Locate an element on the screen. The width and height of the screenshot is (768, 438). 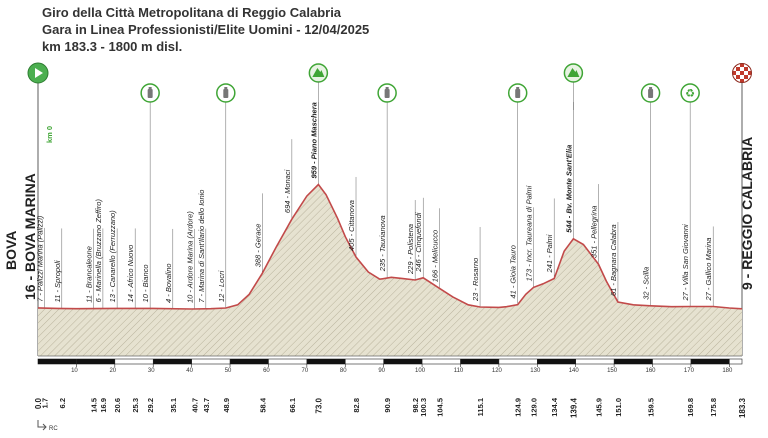
footer-note: RC is located at coordinates (47, 426).